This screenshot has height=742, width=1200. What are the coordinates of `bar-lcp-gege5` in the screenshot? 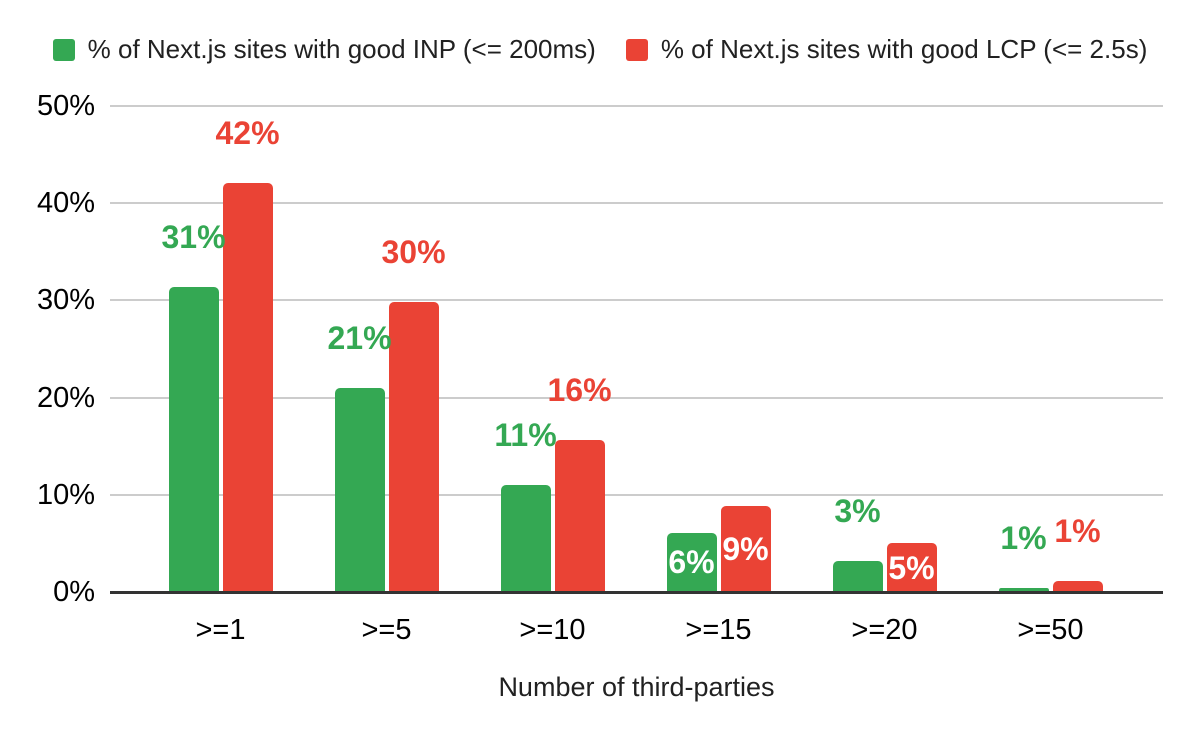 It's located at (413, 447).